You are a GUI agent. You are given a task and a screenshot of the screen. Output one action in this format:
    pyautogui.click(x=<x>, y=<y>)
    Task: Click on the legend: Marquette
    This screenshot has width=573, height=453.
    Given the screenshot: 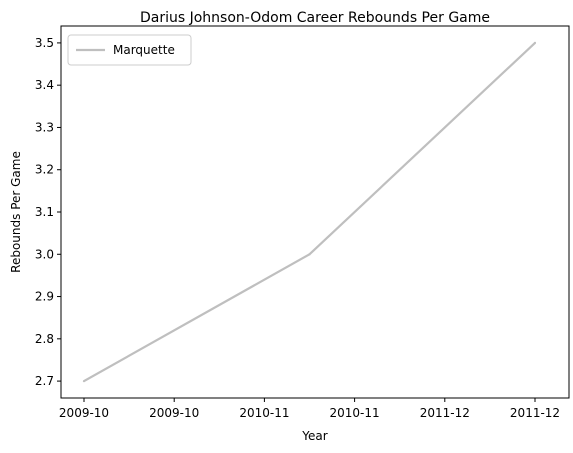 What is the action you would take?
    pyautogui.click(x=129, y=50)
    